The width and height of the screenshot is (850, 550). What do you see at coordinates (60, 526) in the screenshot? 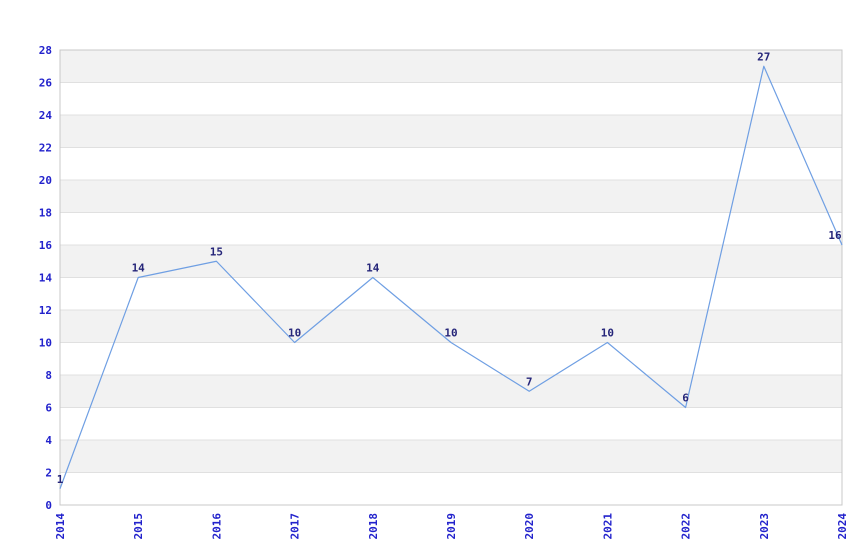
I see `x-tick-label: 2014` at bounding box center [60, 526].